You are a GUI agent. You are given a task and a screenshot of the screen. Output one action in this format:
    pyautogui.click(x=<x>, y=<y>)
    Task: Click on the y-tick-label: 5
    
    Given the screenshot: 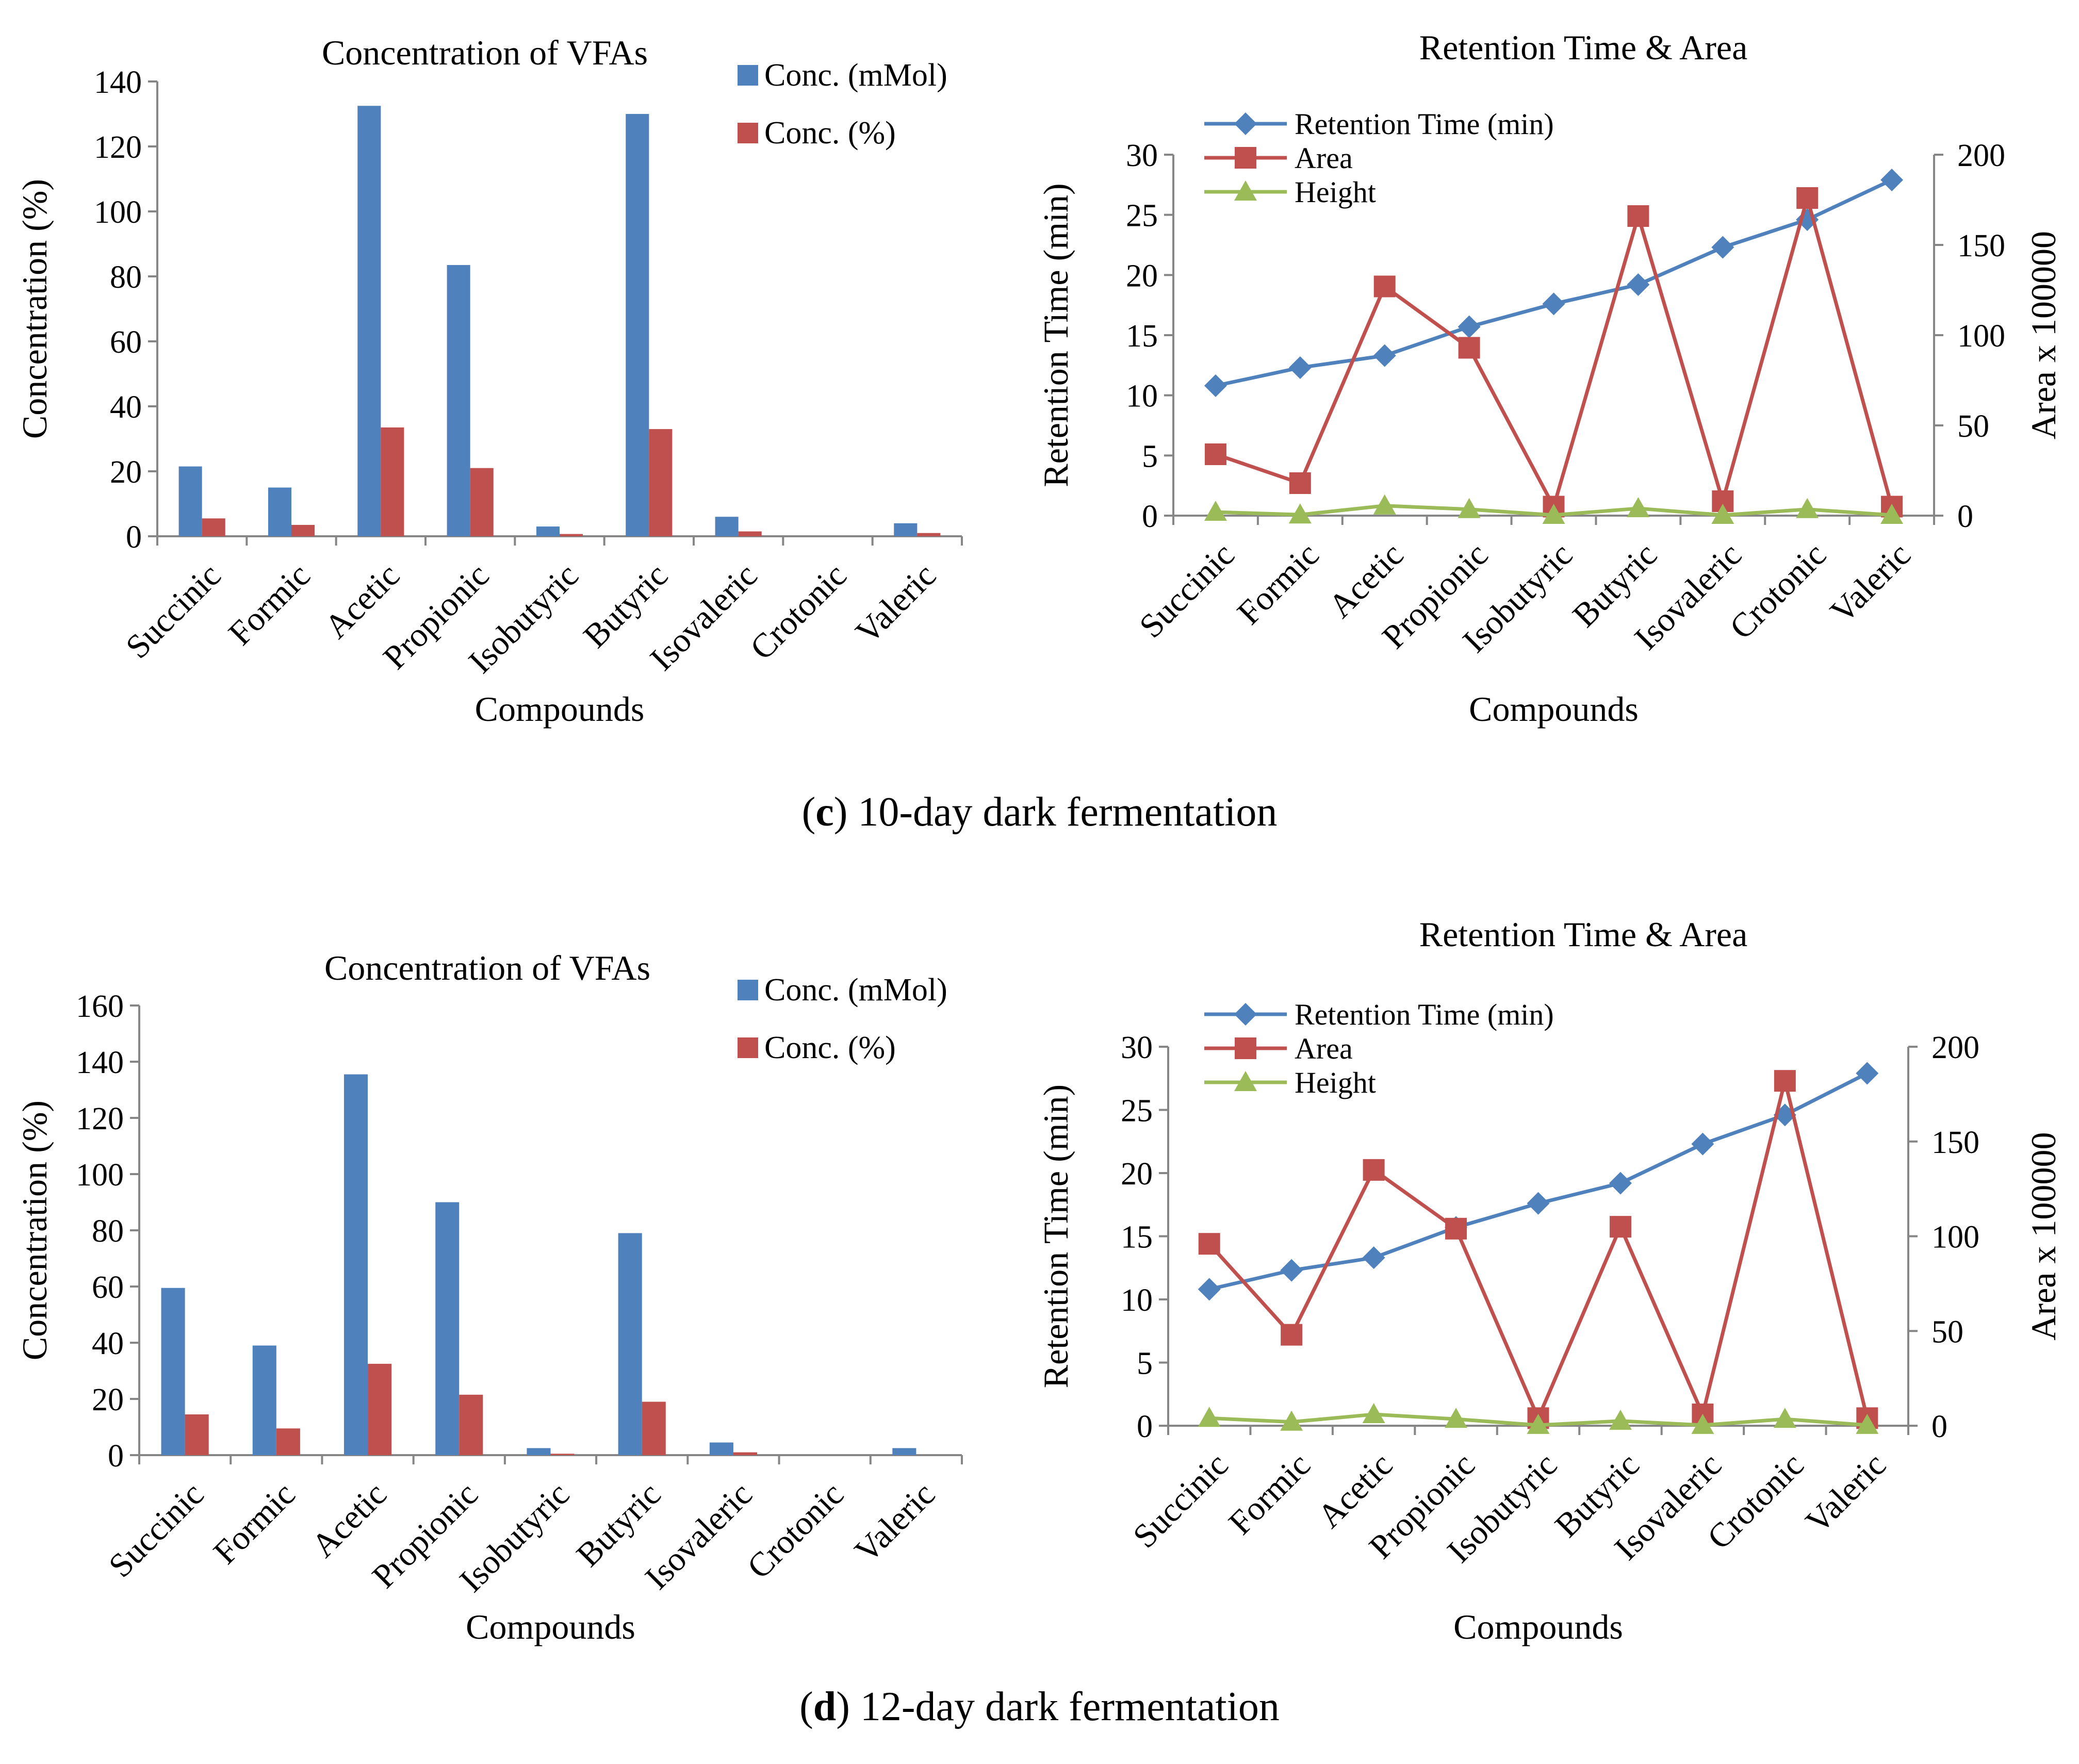 What is the action you would take?
    pyautogui.click(x=1150, y=456)
    